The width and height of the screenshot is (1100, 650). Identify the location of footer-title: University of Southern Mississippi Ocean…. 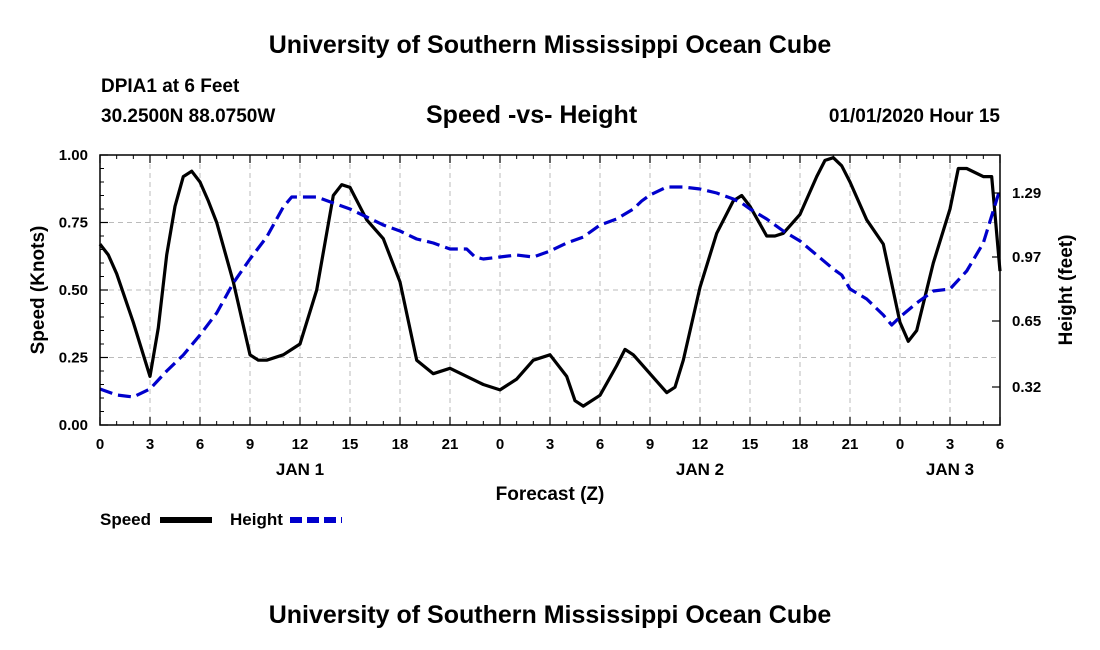
(550, 615).